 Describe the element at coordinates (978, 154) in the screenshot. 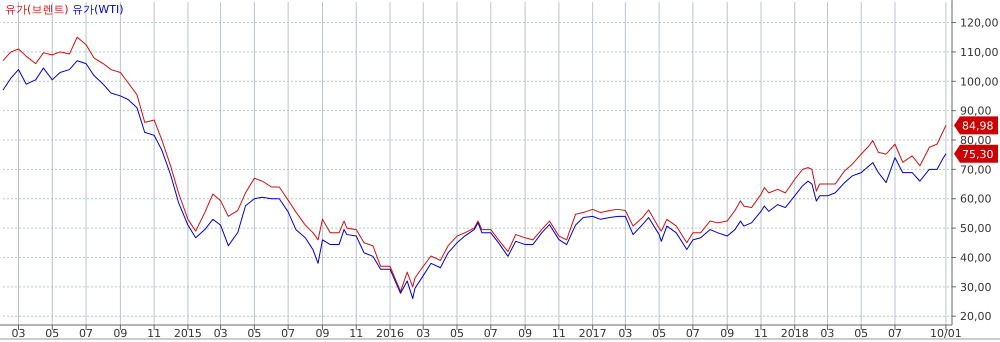

I see `annotation: 75,30` at that location.